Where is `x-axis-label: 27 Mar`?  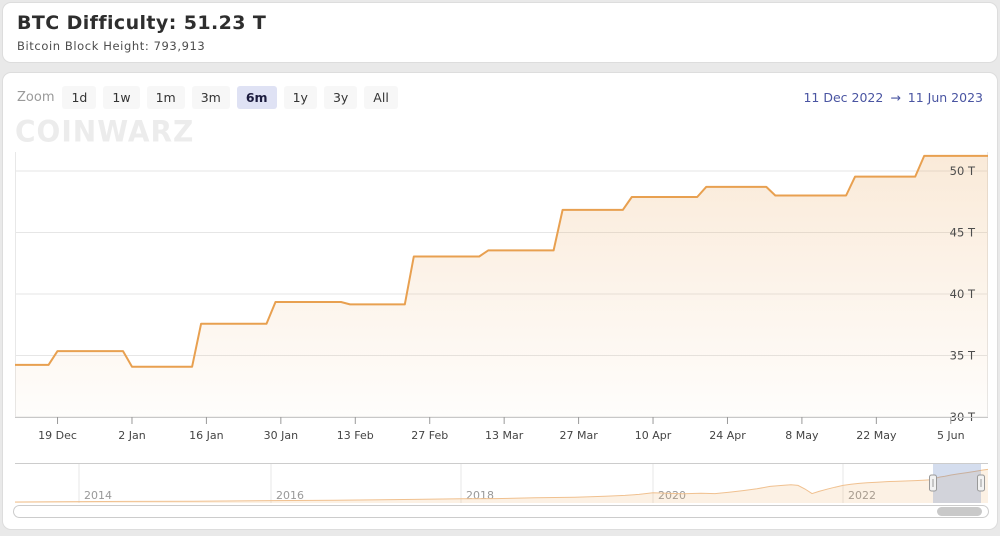 x-axis-label: 27 Mar is located at coordinates (578, 435).